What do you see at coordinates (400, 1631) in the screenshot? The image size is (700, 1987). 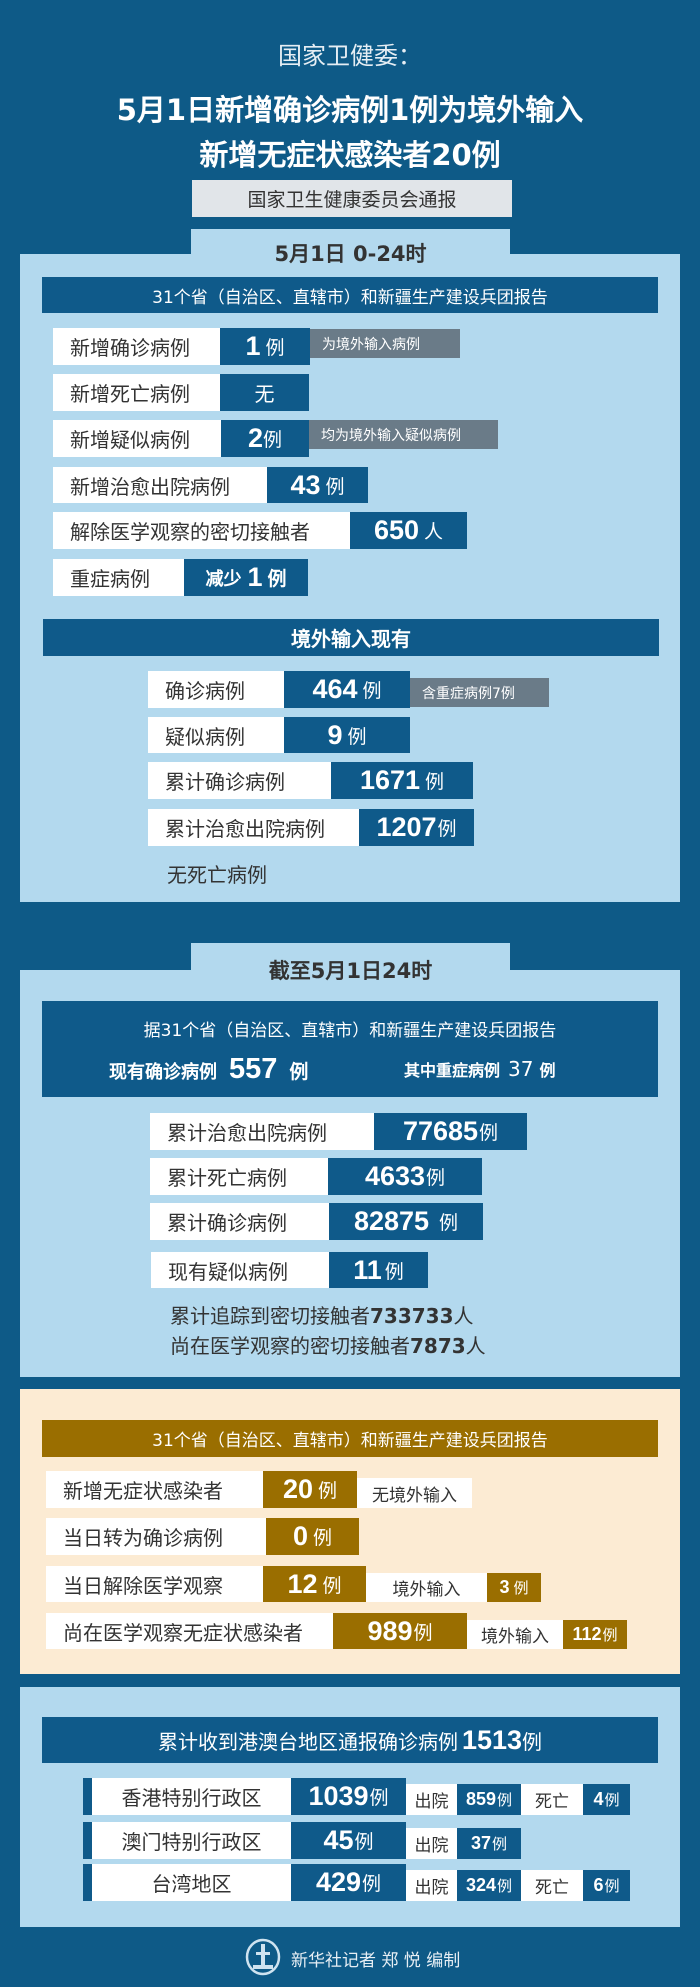 I see `asym-value-under-observation: 989 例` at bounding box center [400, 1631].